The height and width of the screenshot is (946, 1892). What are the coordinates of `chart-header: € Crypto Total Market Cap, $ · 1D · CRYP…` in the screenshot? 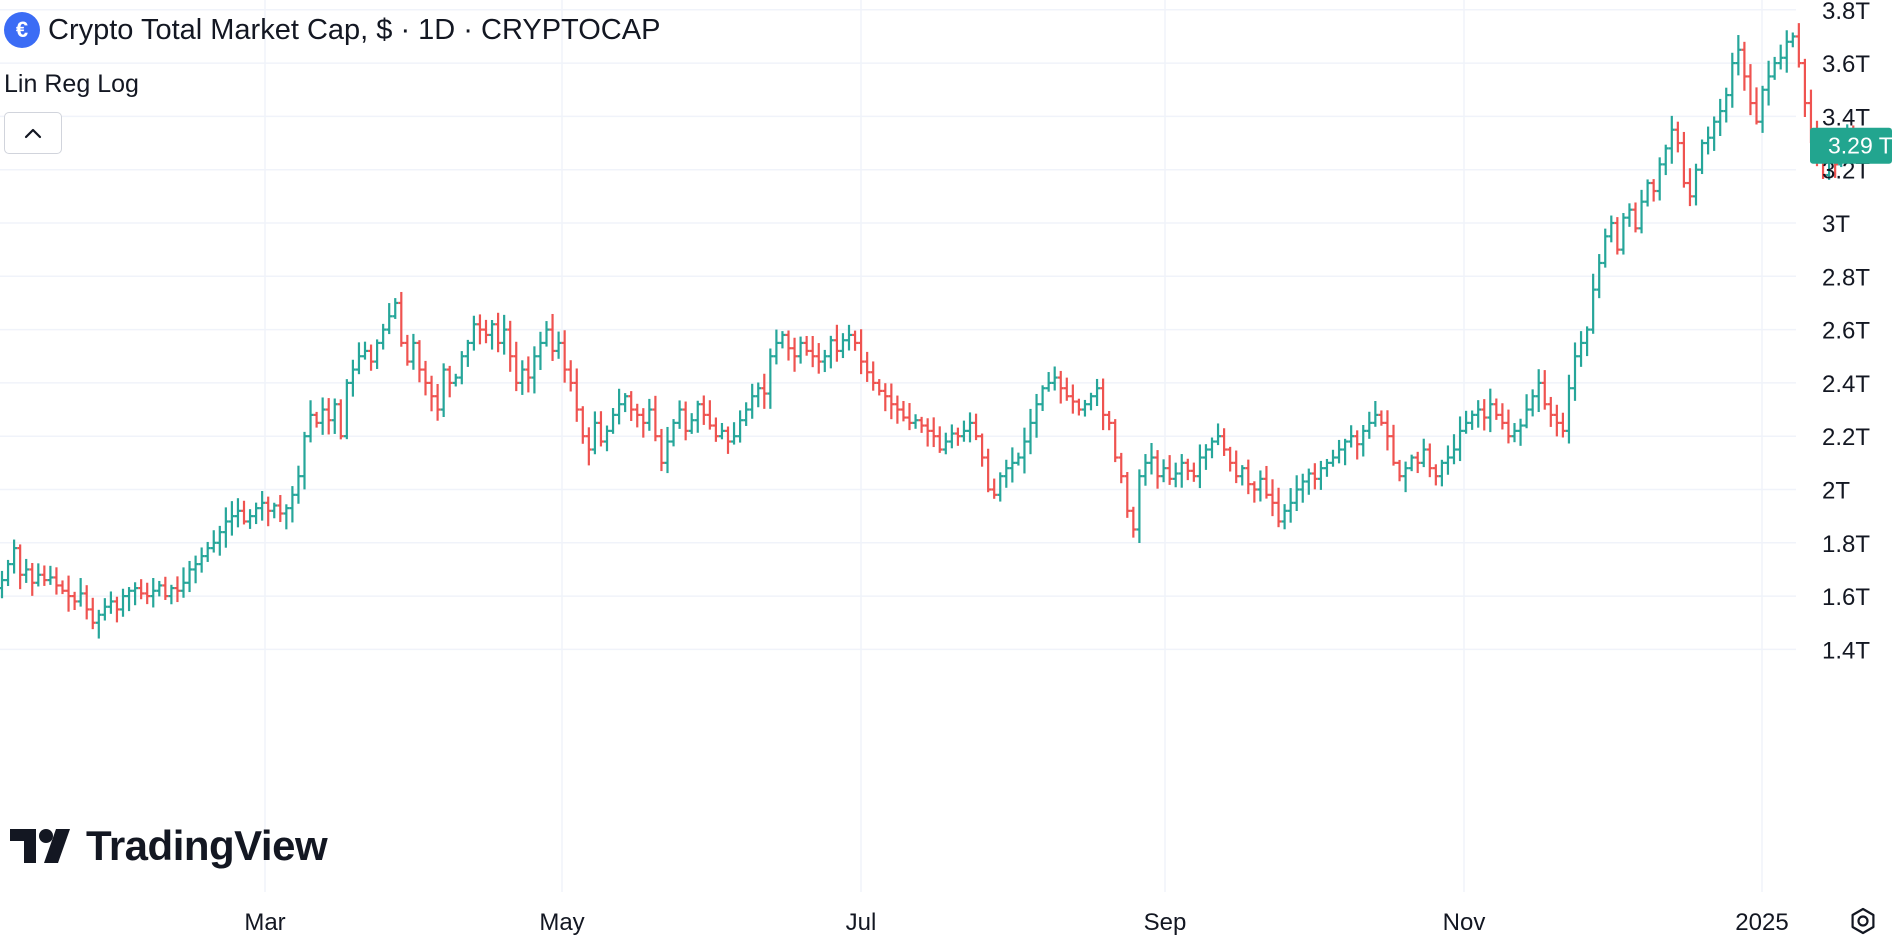 It's located at (332, 30).